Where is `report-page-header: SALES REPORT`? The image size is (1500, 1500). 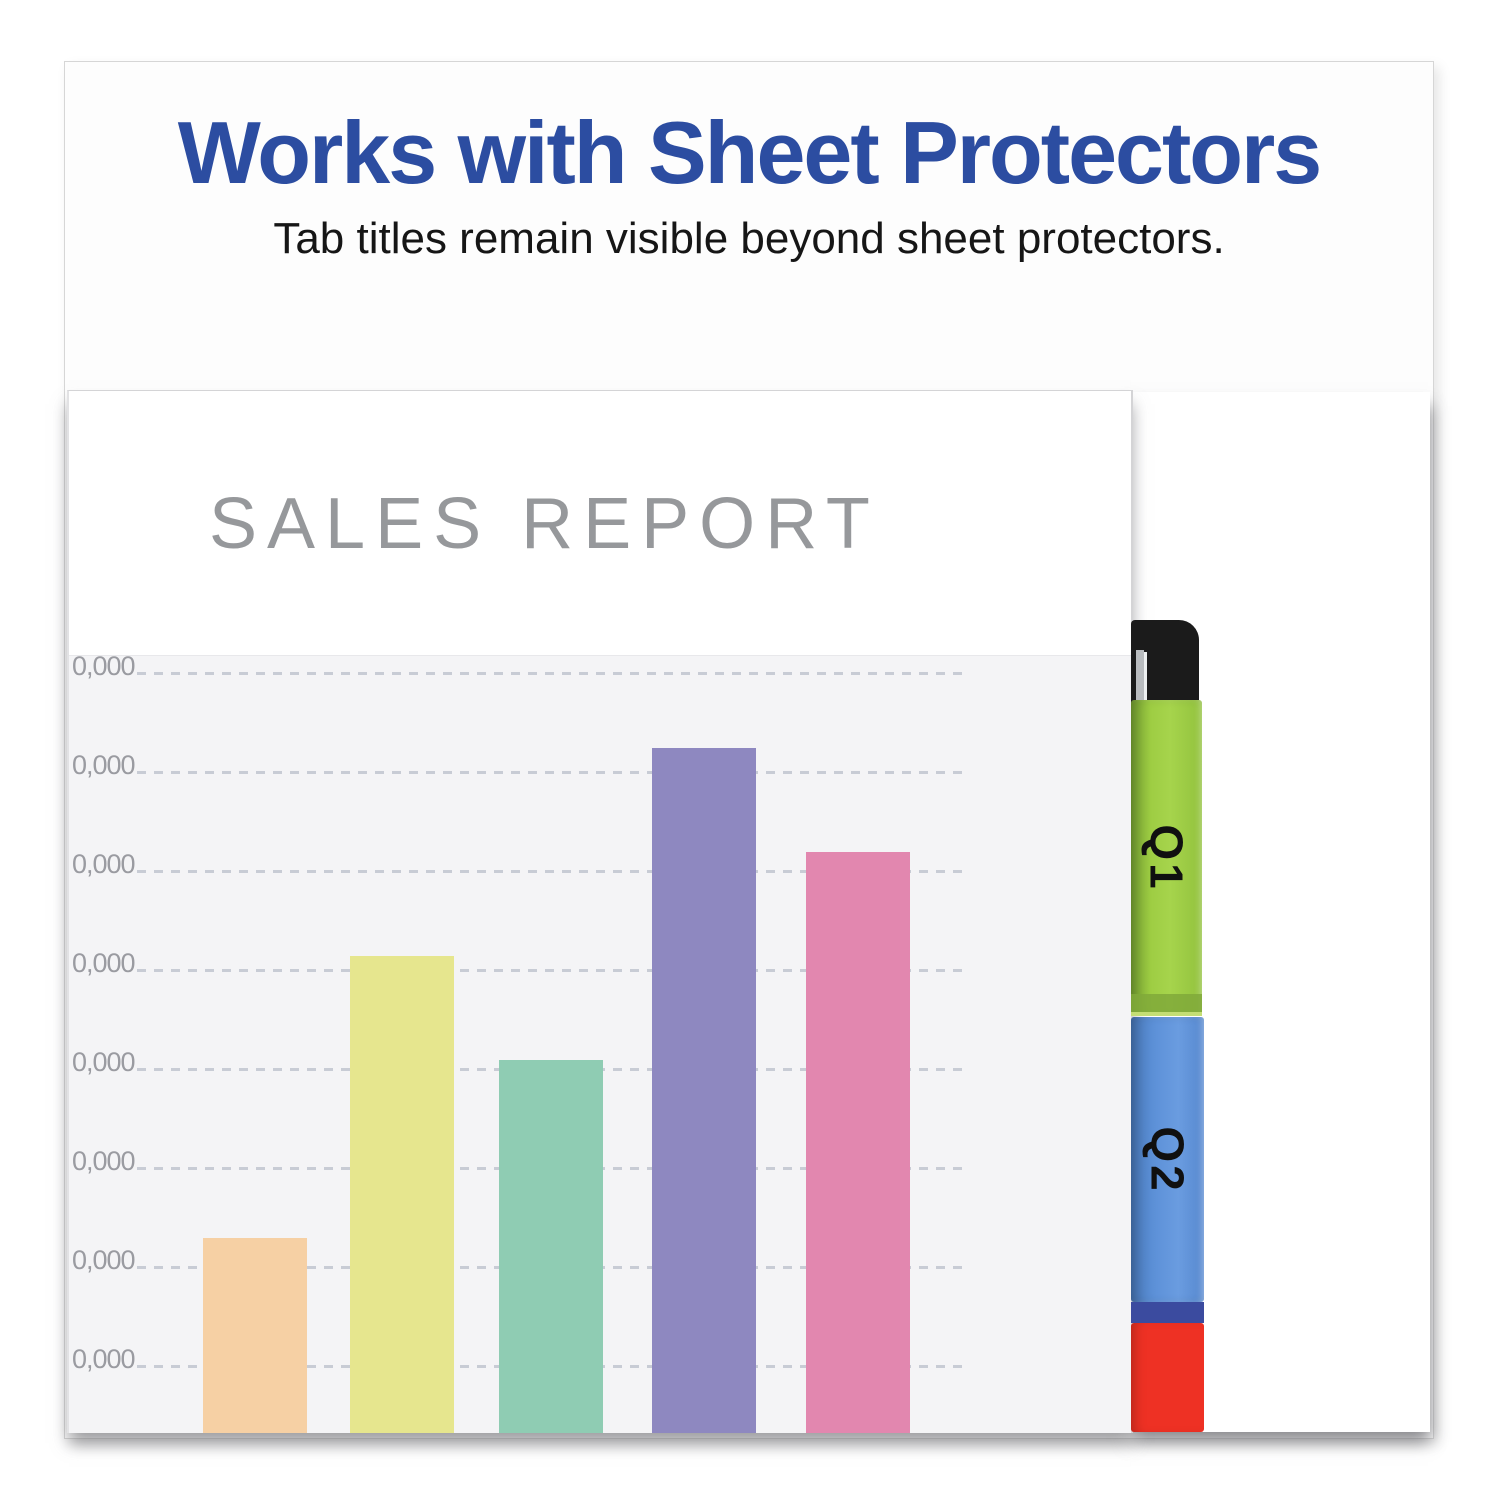
report-page-header: SALES REPORT is located at coordinates (600, 523).